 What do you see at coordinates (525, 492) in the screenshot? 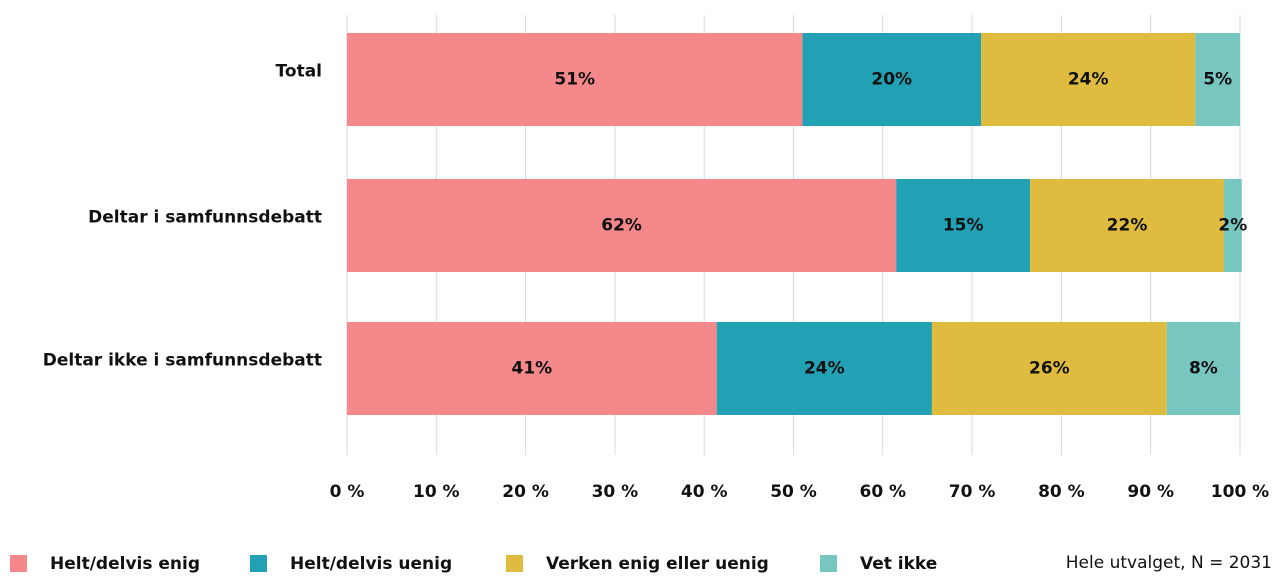
I see `x-tick-label: 20 %` at bounding box center [525, 492].